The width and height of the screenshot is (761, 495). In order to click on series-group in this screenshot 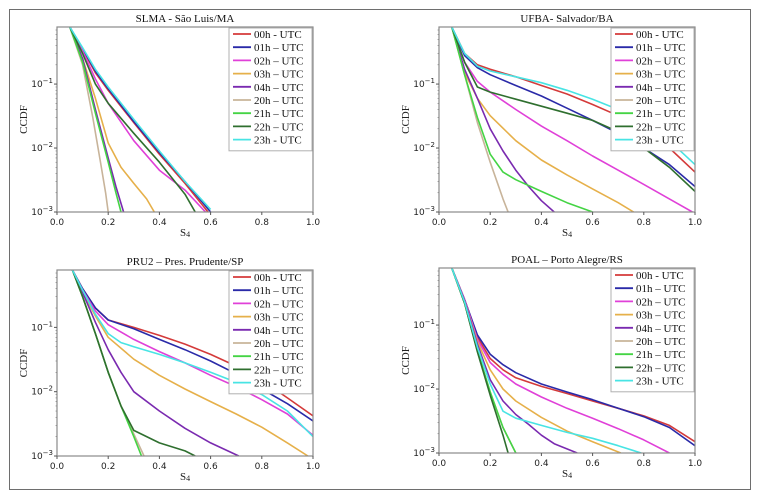, I will do `click(573, 360)`.